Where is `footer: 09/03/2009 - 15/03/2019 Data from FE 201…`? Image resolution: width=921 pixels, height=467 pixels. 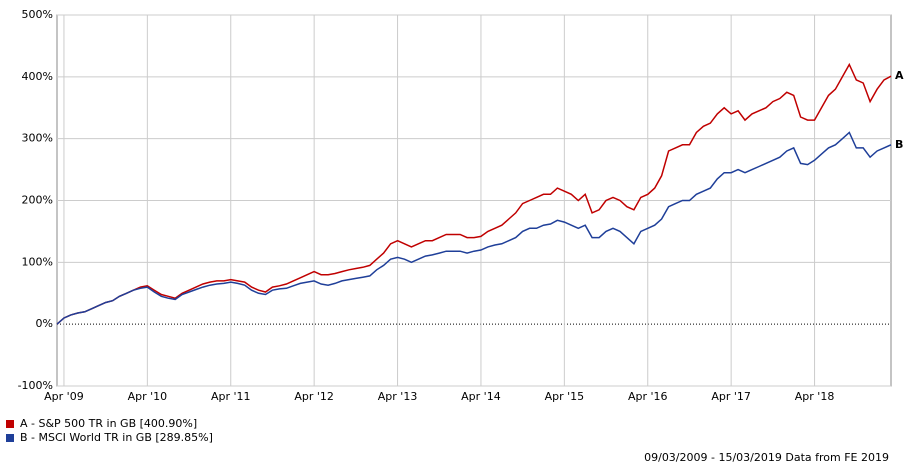
footer: 09/03/2009 - 15/03/2019 Data from FE 201… is located at coordinates (766, 457).